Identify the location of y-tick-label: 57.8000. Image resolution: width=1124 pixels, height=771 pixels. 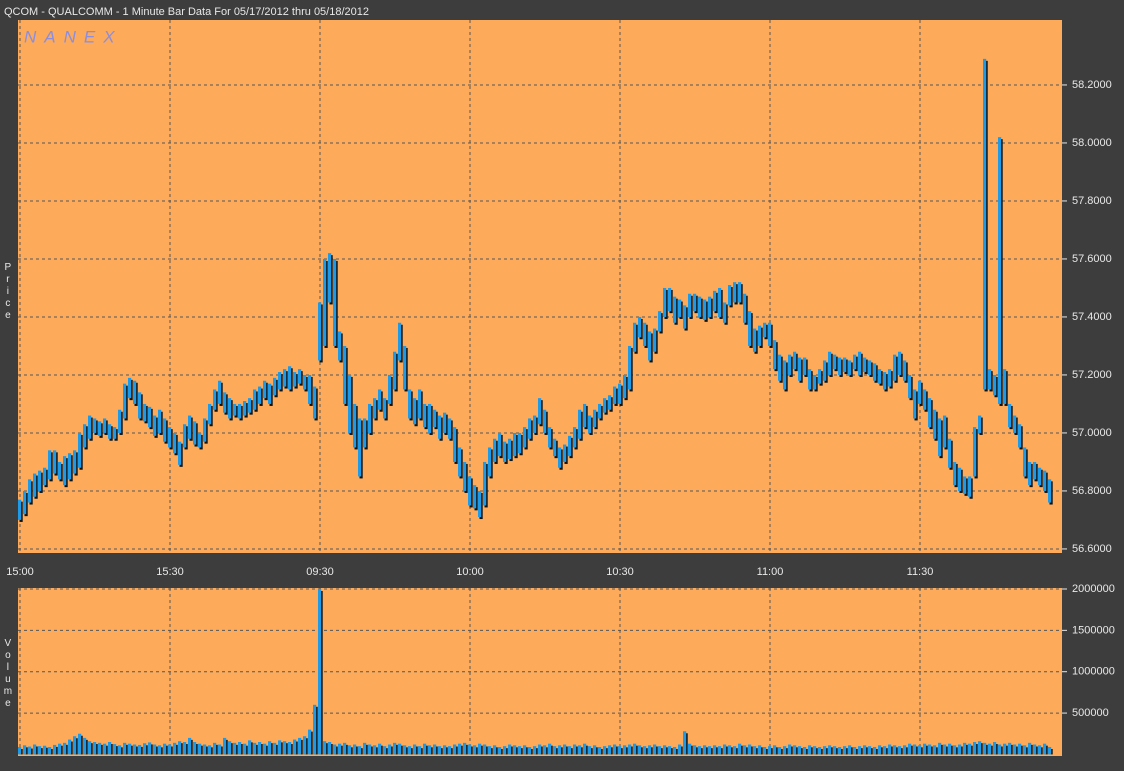
(1092, 201).